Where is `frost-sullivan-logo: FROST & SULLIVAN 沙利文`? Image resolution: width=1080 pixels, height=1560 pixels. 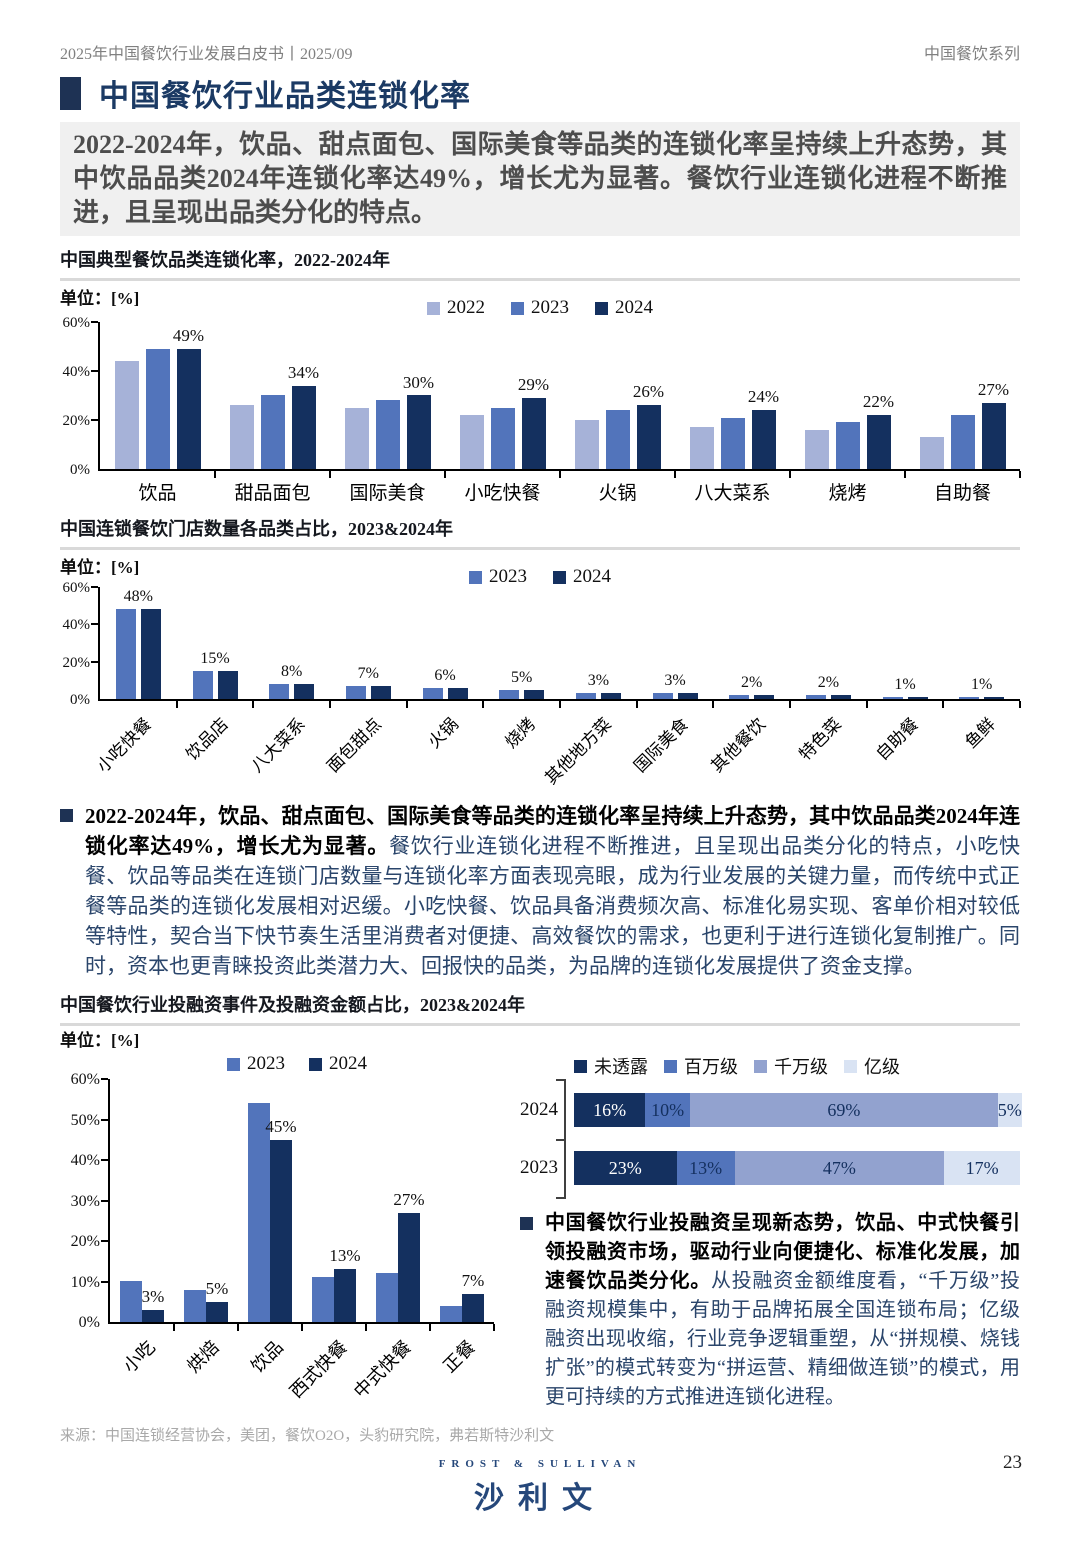
frost-sullivan-logo: FROST & SULLIVAN 沙利文 is located at coordinates (540, 1487).